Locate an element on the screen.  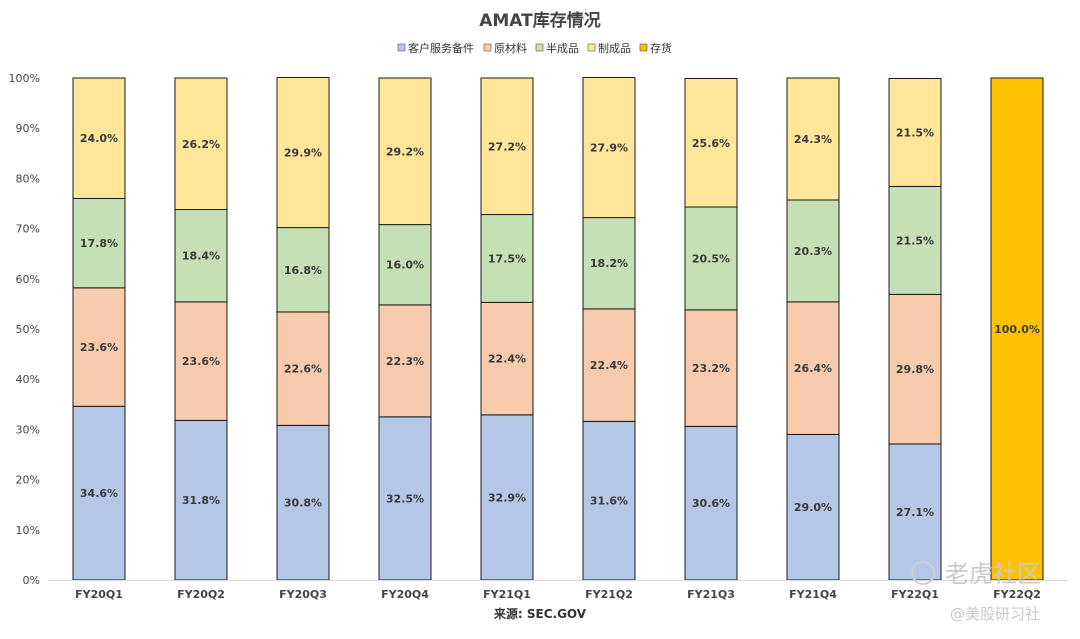
data-label: 26.2% is located at coordinates (201, 144).